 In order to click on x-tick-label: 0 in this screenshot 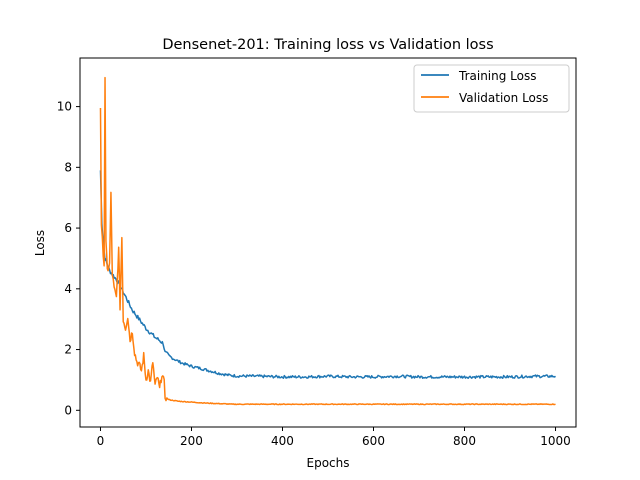, I will do `click(101, 441)`.